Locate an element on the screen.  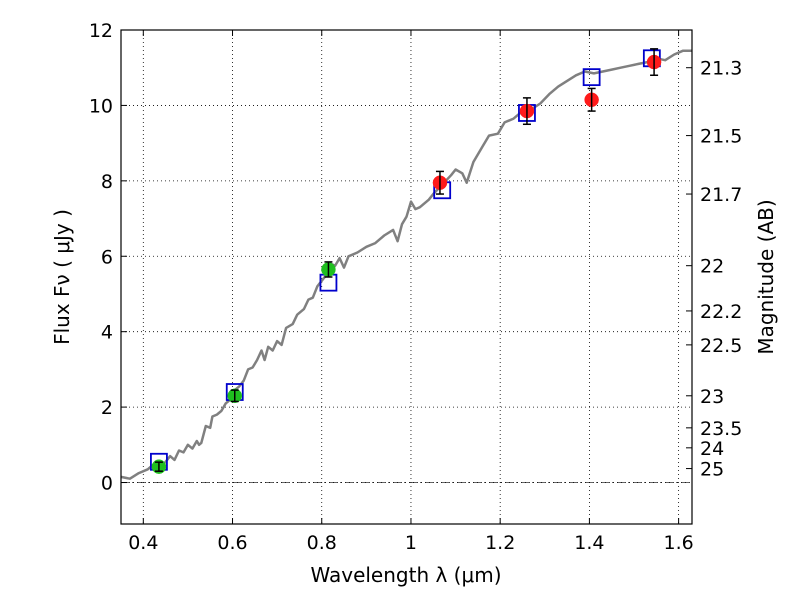
y-tick-label: 12 is located at coordinates (101, 31).